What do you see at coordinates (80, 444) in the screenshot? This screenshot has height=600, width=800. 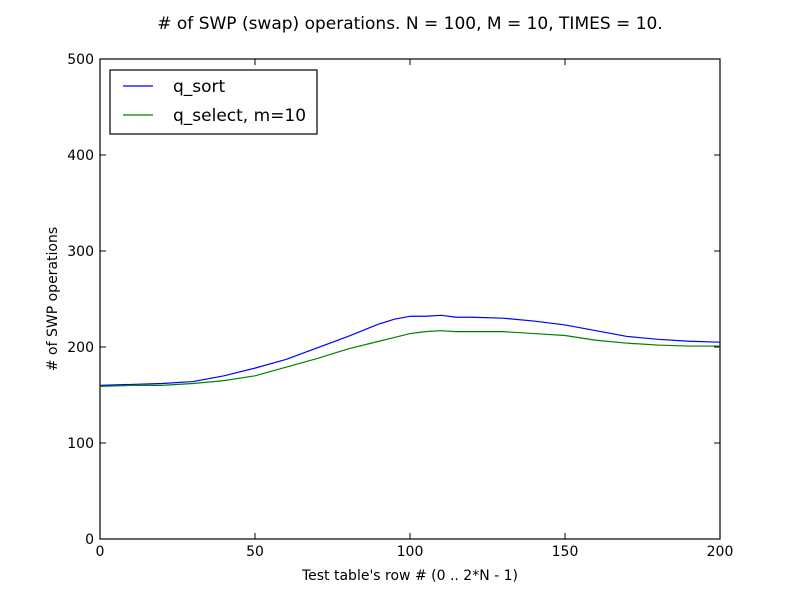 I see `y-tick-label: 100` at bounding box center [80, 444].